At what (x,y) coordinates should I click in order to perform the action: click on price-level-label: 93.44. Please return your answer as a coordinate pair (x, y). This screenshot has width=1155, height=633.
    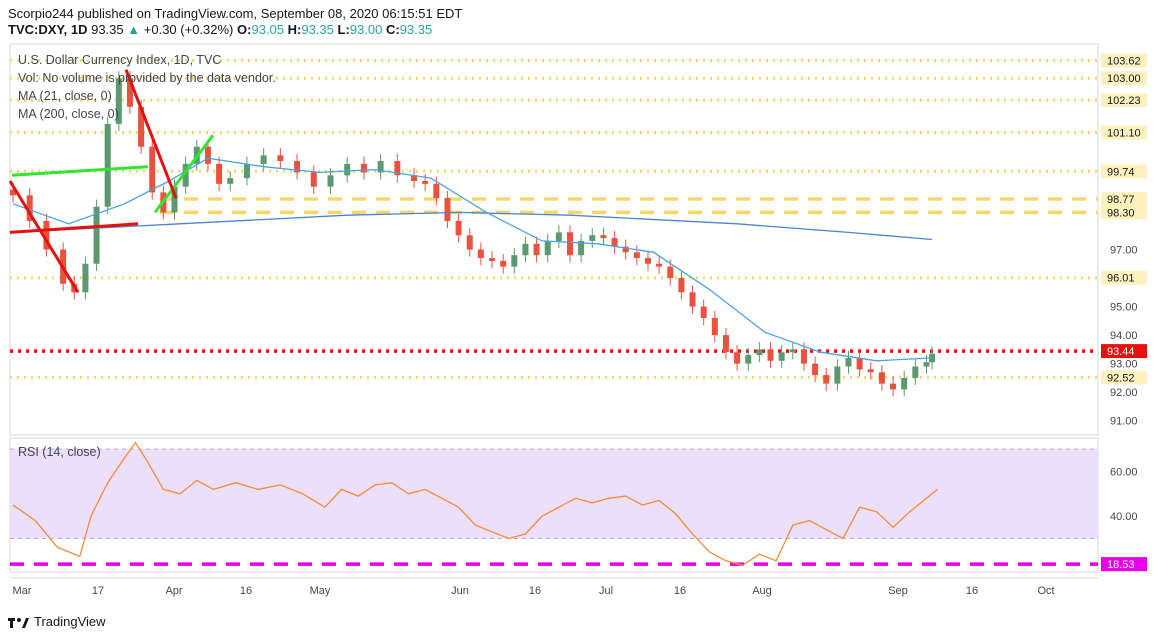
    Looking at the image, I should click on (1121, 352).